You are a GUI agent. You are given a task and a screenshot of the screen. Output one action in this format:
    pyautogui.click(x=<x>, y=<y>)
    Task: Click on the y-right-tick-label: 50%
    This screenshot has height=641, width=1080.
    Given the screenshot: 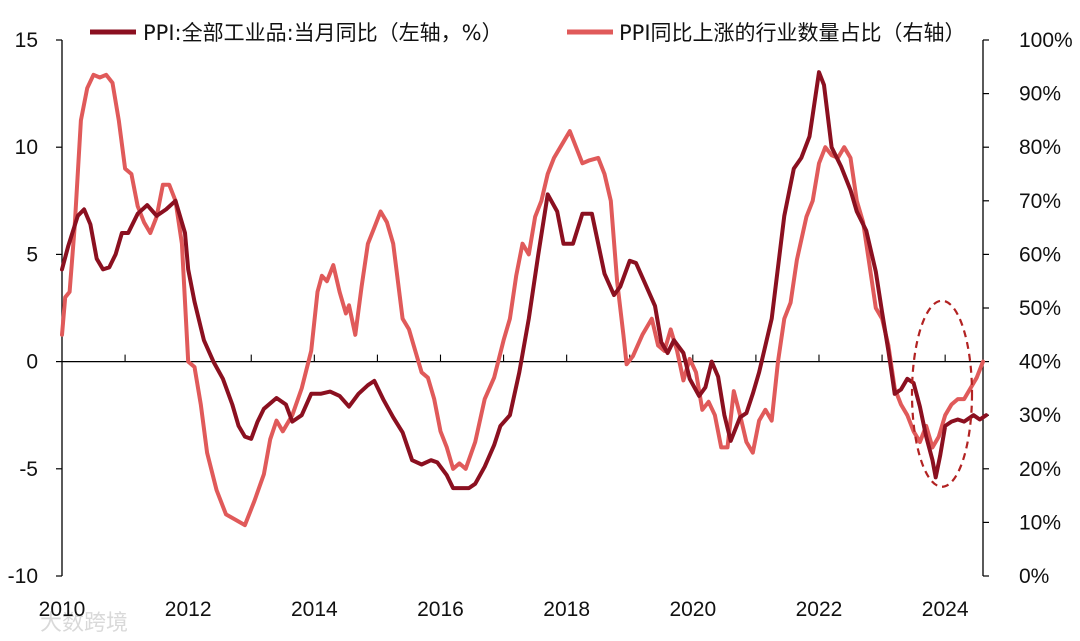 What is the action you would take?
    pyautogui.click(x=1040, y=308)
    